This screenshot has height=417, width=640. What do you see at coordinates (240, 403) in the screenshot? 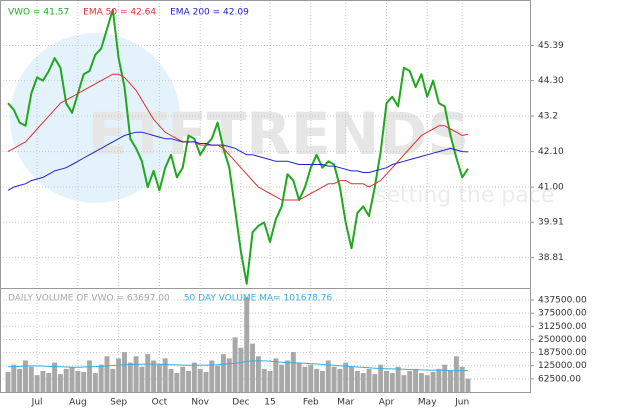
I see `x-tick-label: Dec` at bounding box center [240, 403].